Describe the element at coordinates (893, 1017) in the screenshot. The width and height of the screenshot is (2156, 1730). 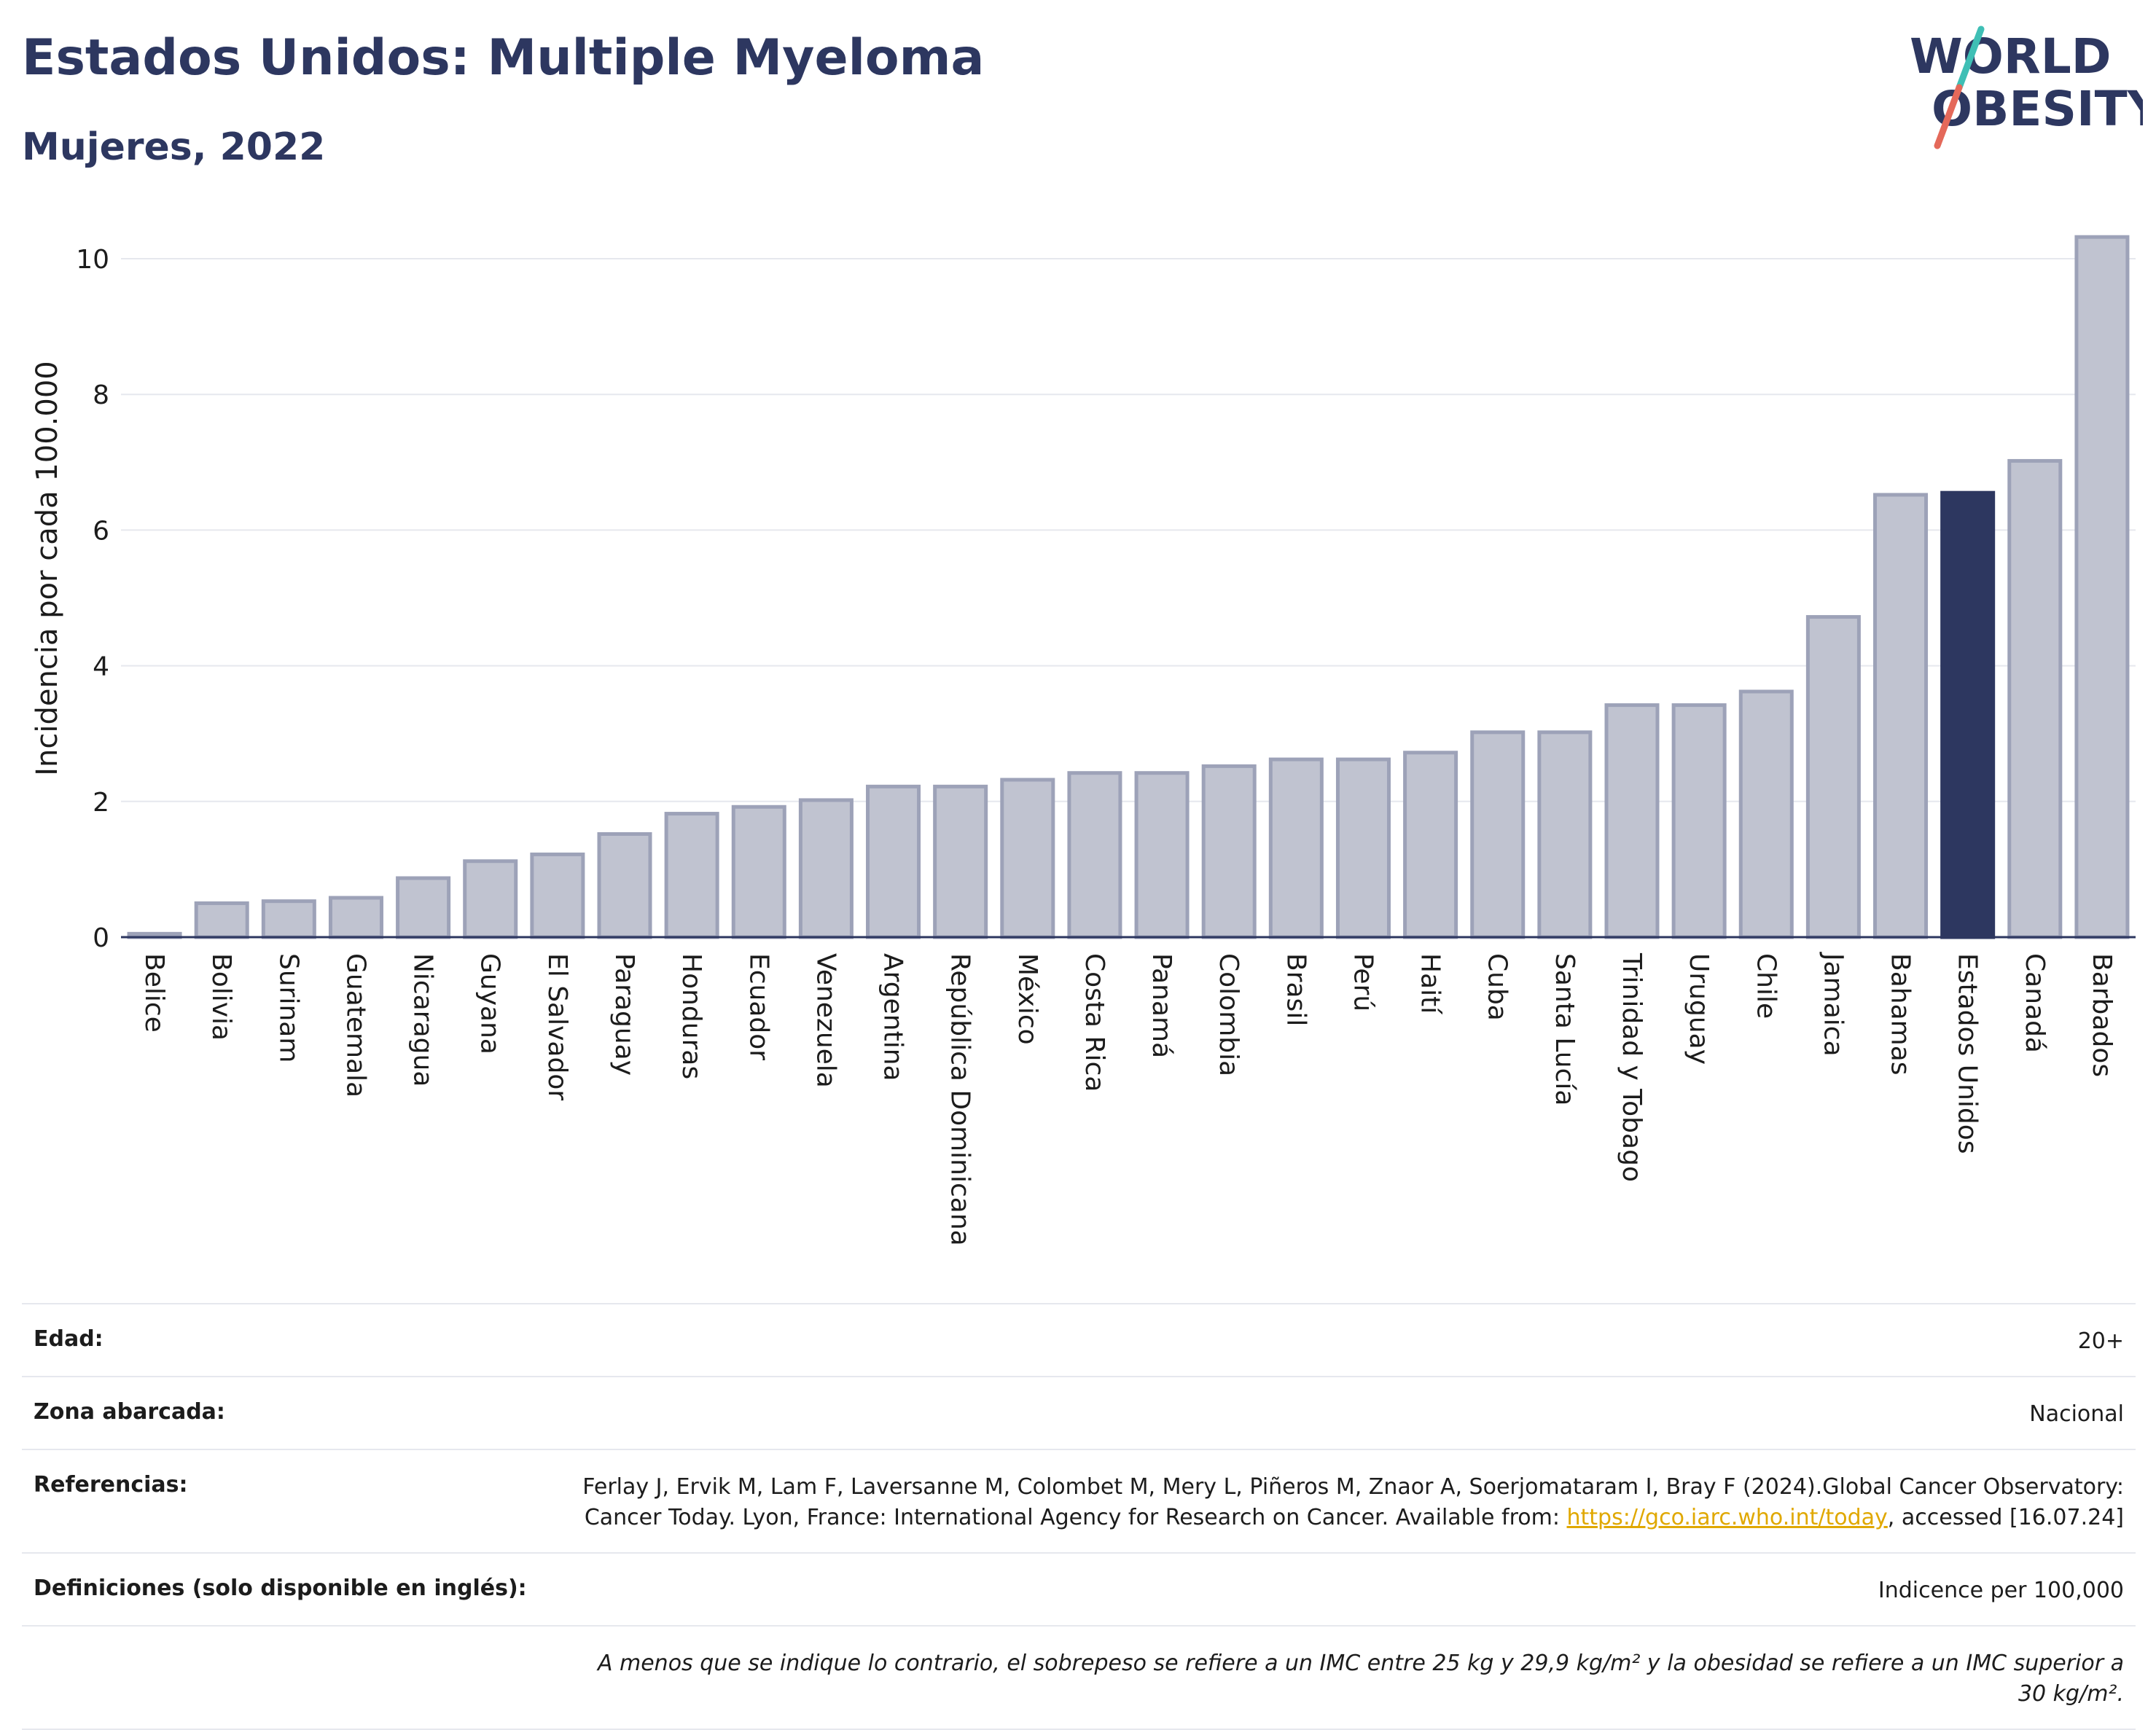
I see `x-tick-label: Argentina` at that location.